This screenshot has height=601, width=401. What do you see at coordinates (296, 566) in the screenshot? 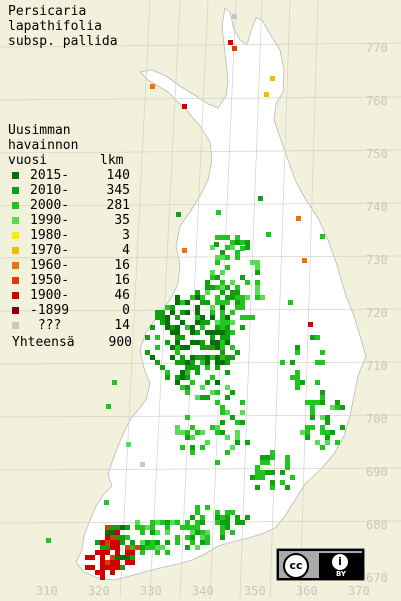
I see `cc-icon: cc` at bounding box center [296, 566].